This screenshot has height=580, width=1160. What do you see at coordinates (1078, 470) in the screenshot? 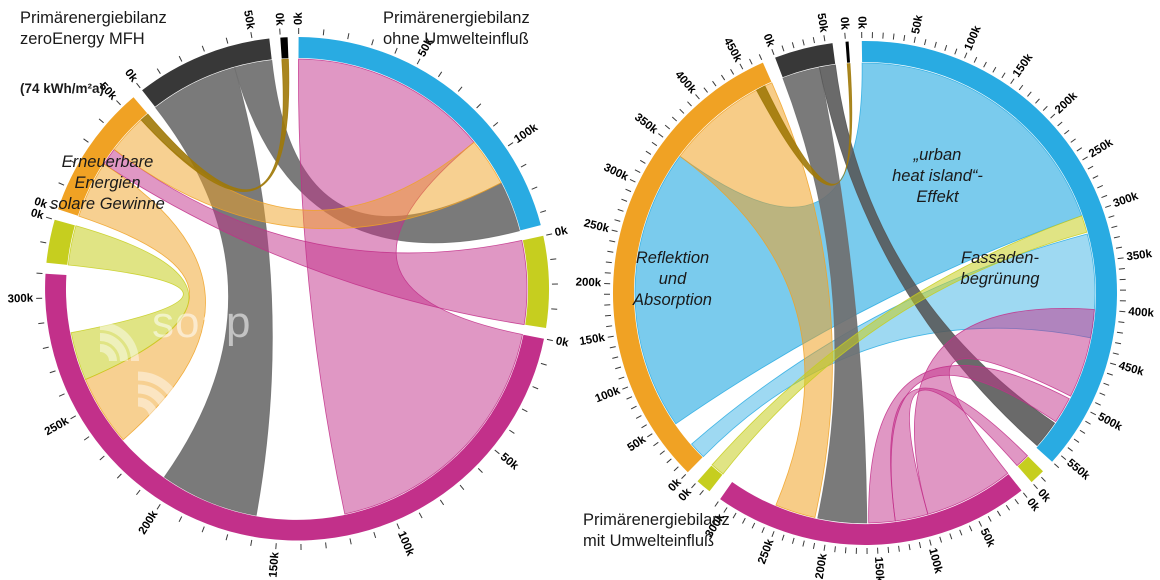
I see `svg-text: 550k` at bounding box center [1078, 470].